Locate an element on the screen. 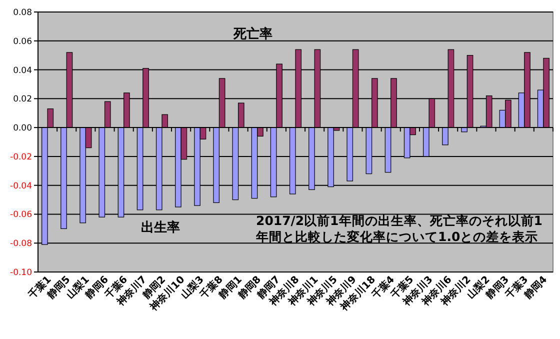  y-tick-label: 0.06 is located at coordinates (22, 41).